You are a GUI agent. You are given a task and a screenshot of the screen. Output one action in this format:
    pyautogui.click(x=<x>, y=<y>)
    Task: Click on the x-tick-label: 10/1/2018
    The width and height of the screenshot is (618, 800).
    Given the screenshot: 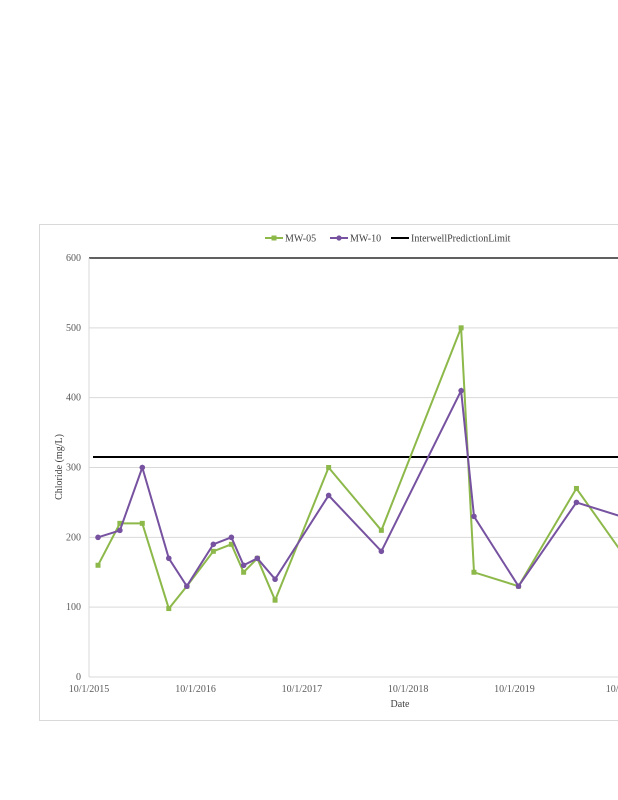 What is the action you would take?
    pyautogui.click(x=408, y=689)
    